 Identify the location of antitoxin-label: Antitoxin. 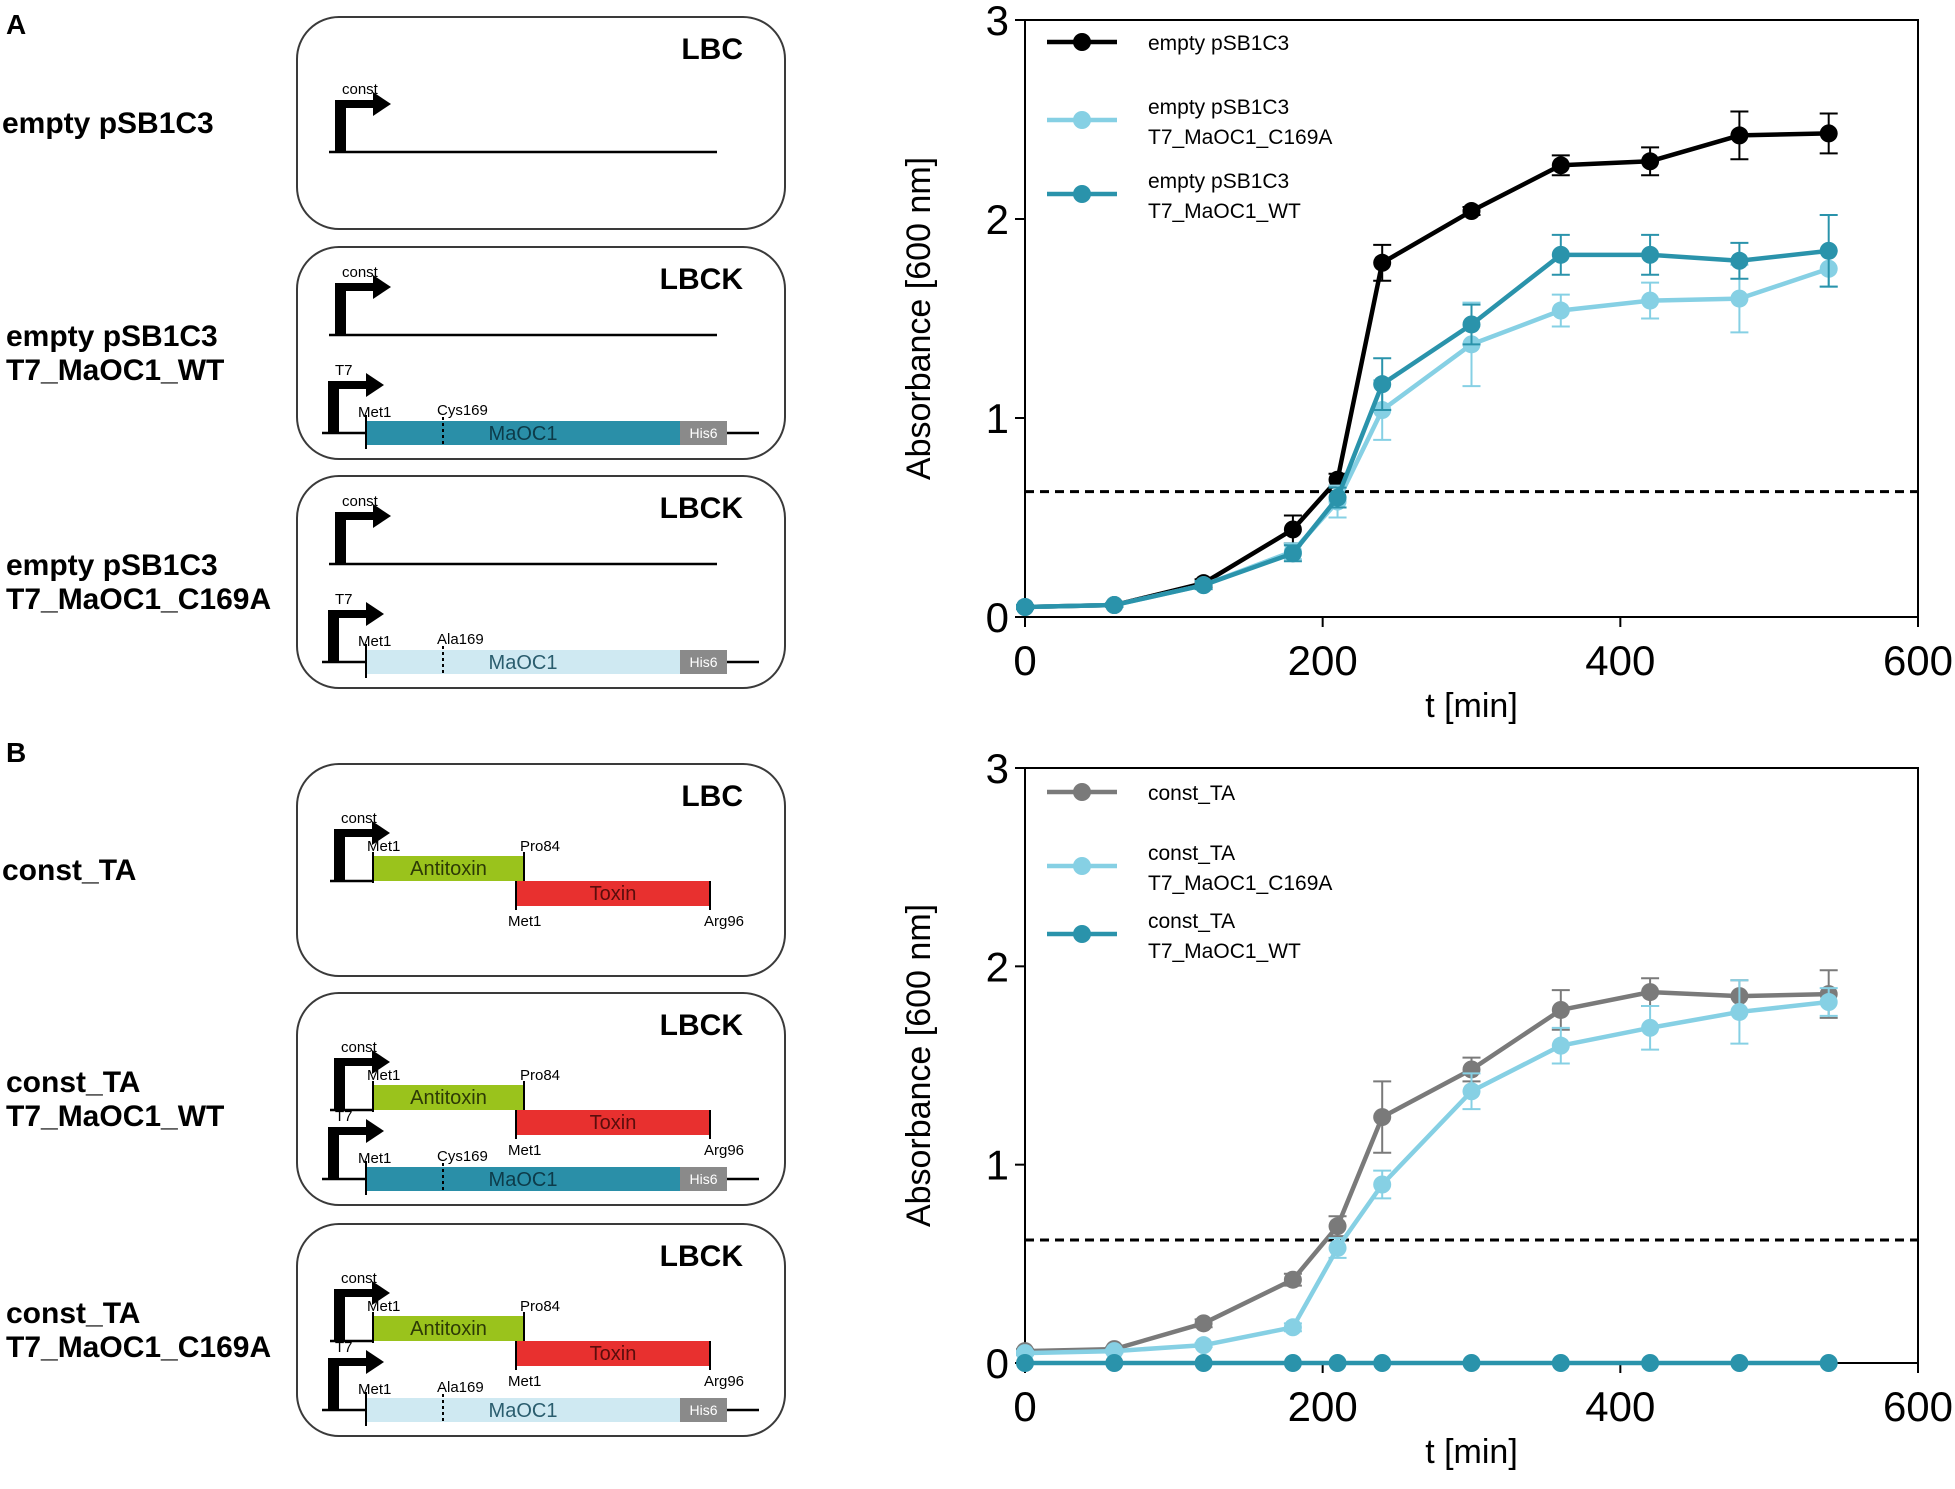
(448, 1098).